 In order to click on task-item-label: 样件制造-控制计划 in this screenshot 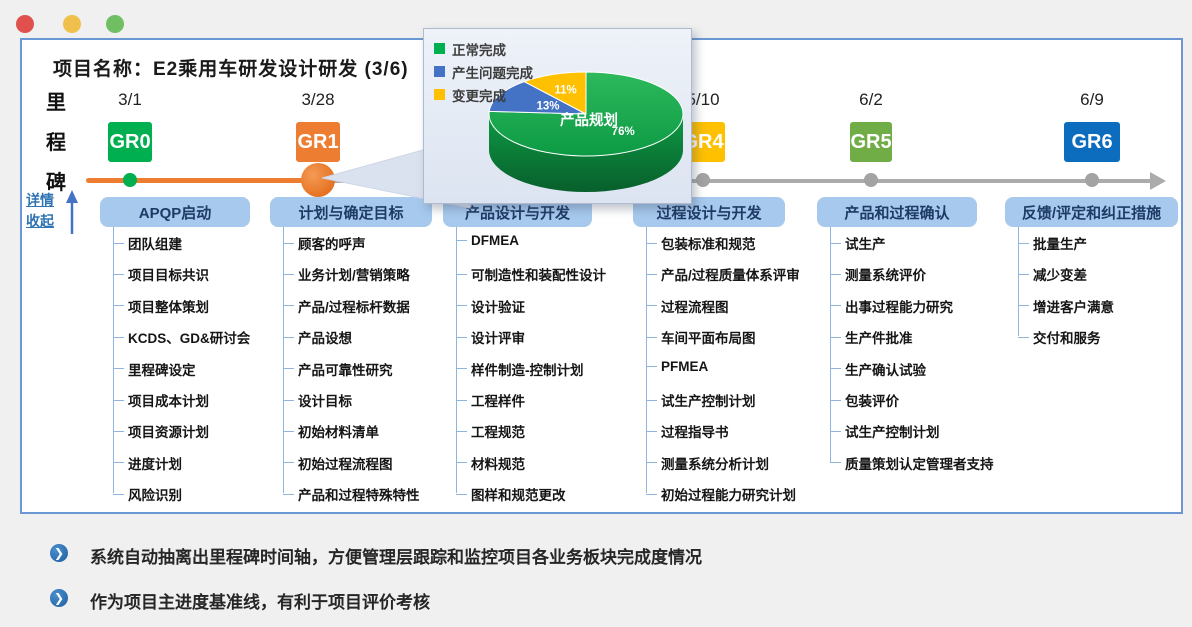, I will do `click(527, 370)`.